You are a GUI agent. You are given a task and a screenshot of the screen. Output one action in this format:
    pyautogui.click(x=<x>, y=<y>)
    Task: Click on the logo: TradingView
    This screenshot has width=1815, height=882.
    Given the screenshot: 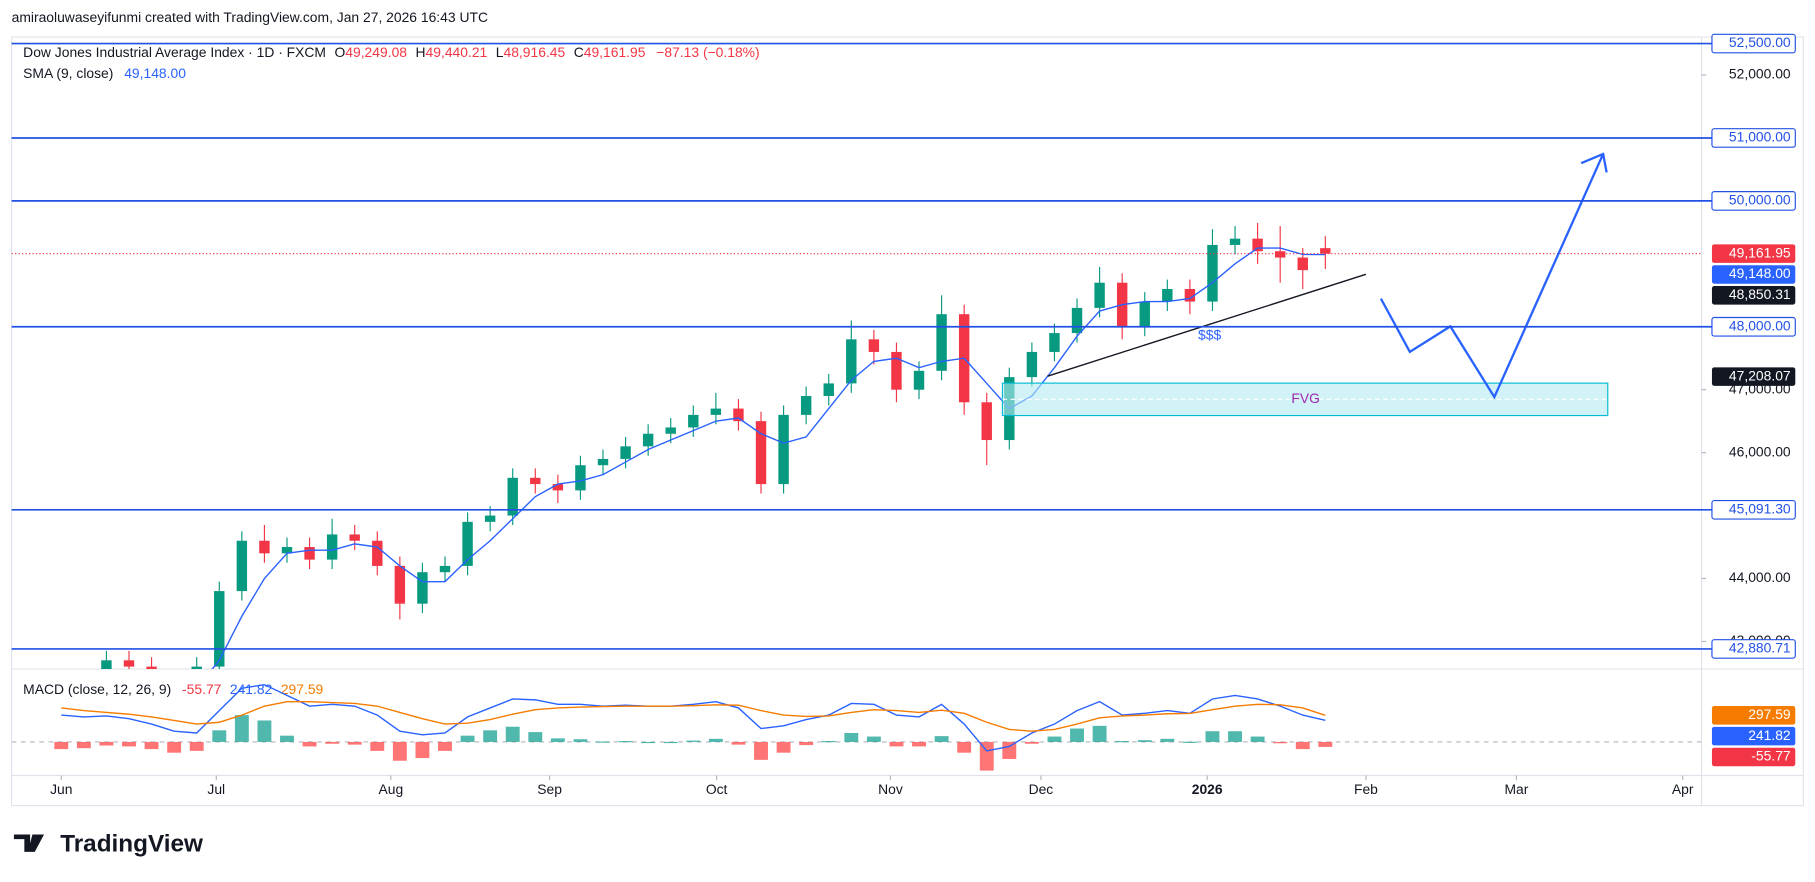 What is the action you would take?
    pyautogui.click(x=108, y=843)
    